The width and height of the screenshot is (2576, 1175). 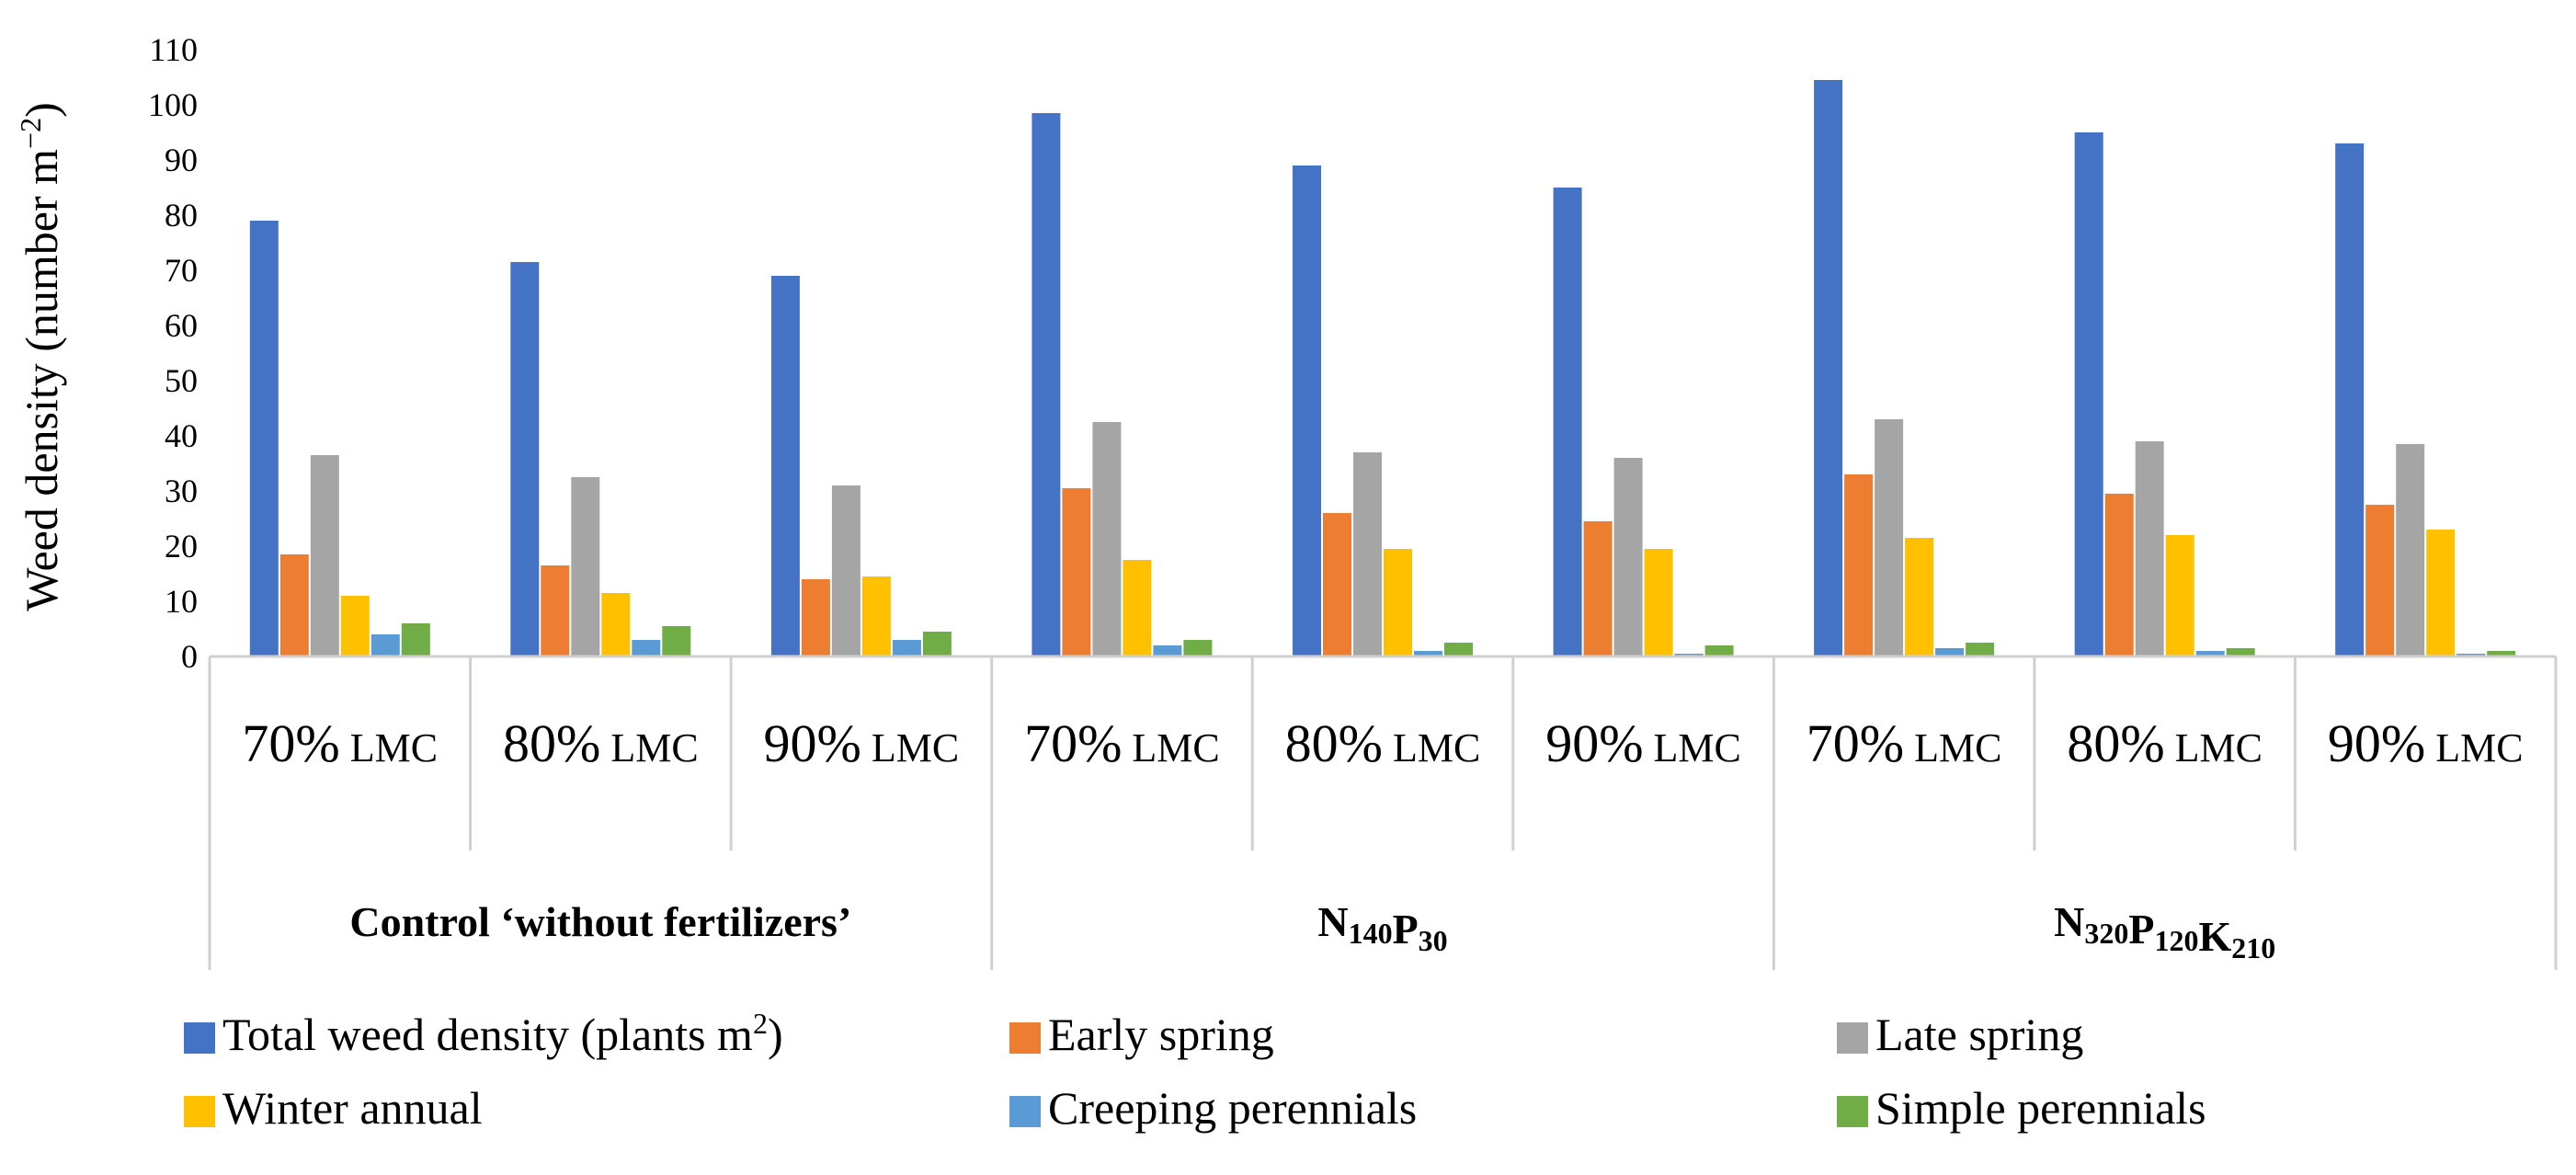 I want to click on legend-label: Simple perennials, so click(x=2040, y=1108).